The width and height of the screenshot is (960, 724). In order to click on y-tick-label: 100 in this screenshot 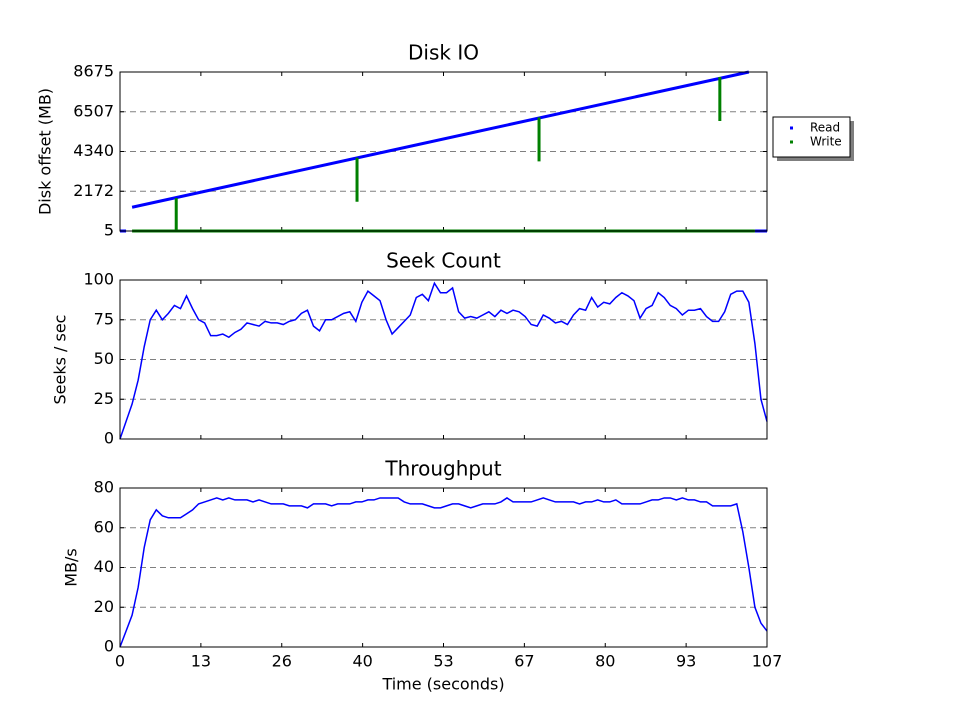, I will do `click(98, 279)`.